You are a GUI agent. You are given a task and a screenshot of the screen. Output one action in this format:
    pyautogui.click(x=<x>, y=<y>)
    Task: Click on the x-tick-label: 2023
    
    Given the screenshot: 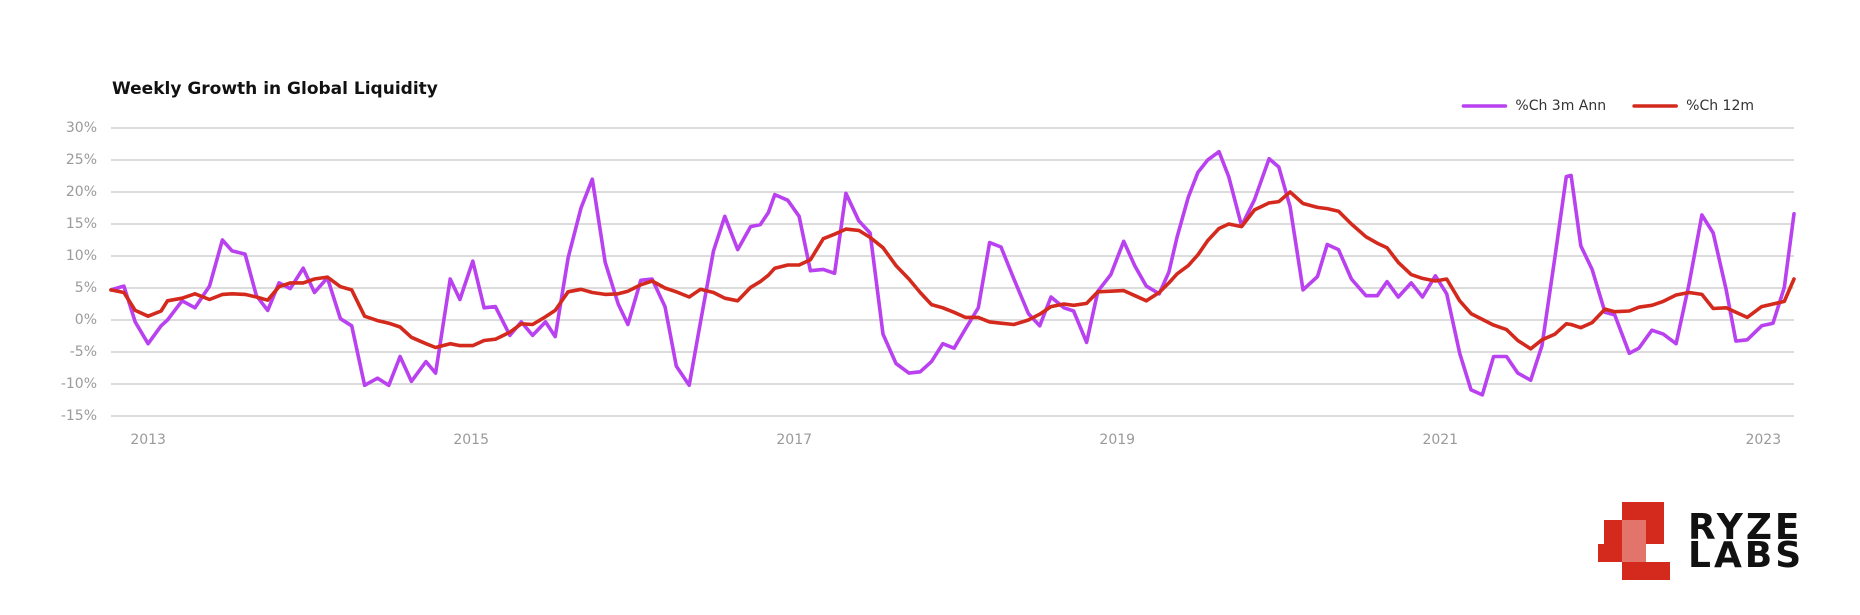 What is the action you would take?
    pyautogui.click(x=1763, y=440)
    